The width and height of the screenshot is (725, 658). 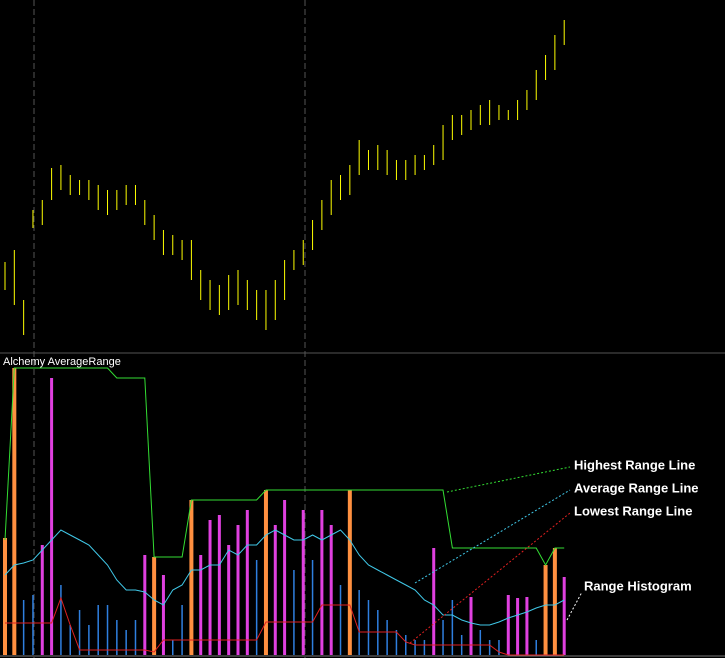 I want to click on indicator-title: Alchemy AverageRange, so click(x=62, y=362).